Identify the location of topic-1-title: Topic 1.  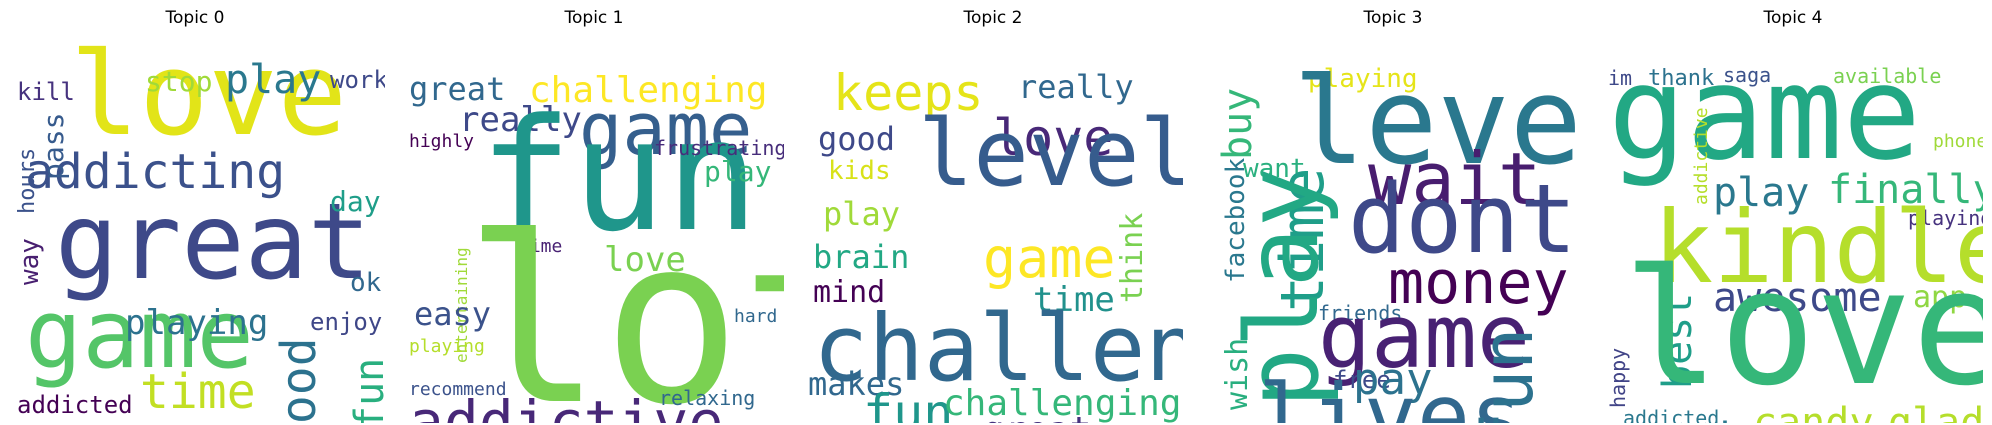
(594, 18).